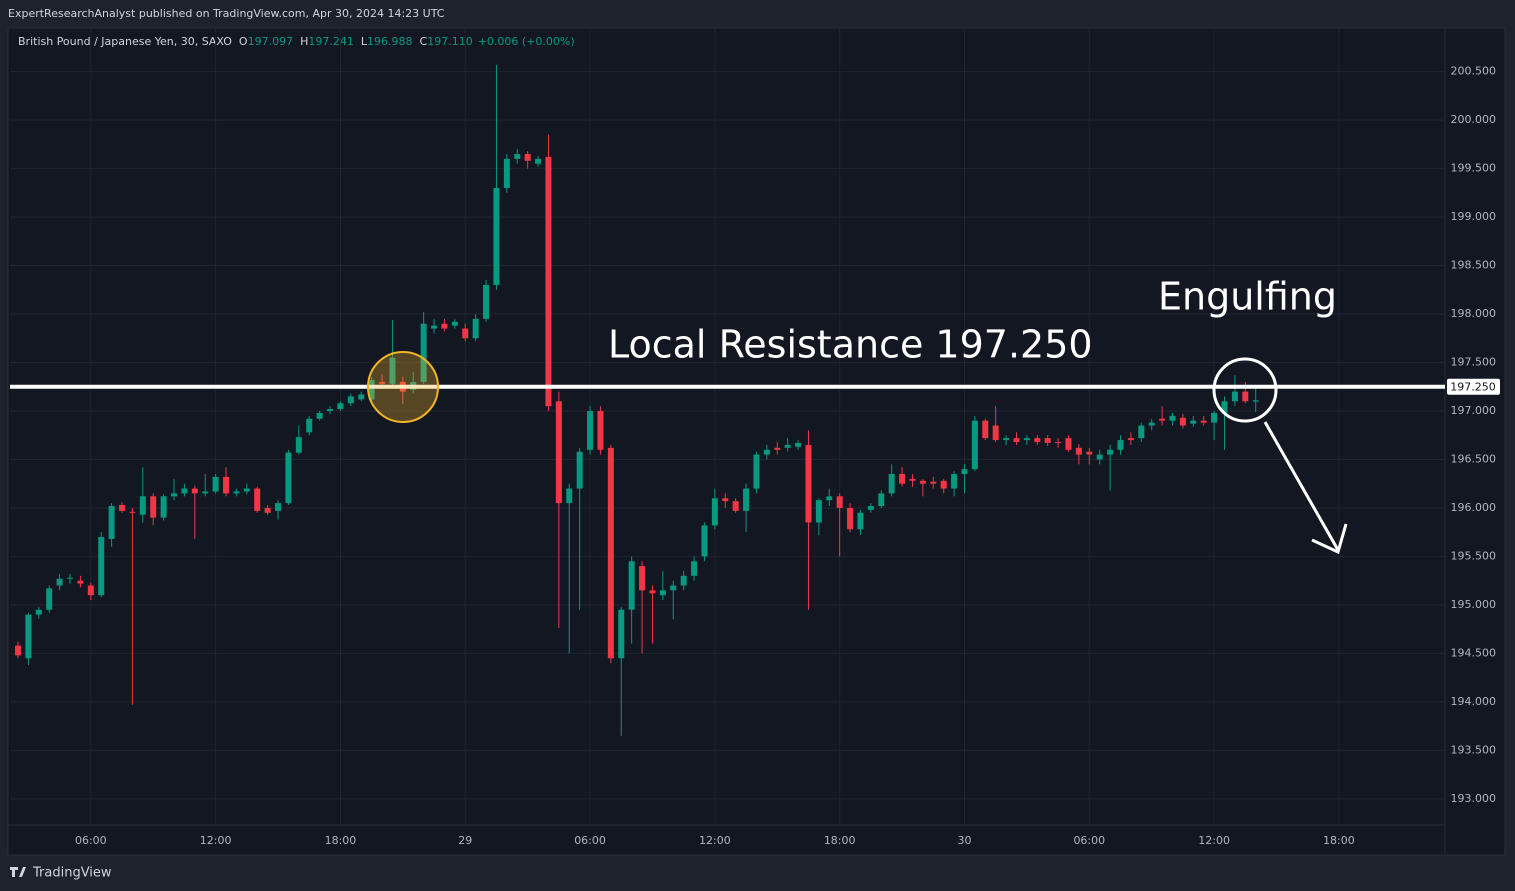  I want to click on y-tick-label: 199.000, so click(1474, 216).